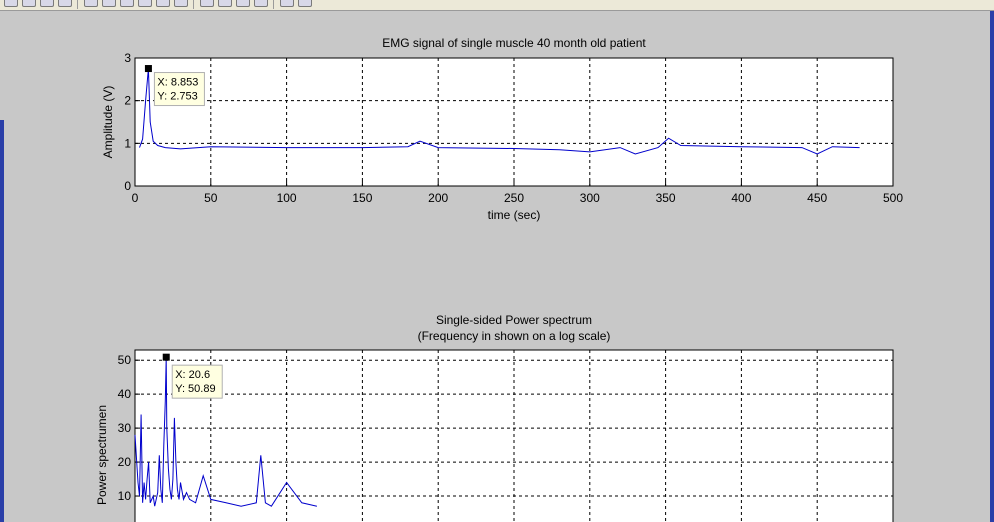 The width and height of the screenshot is (994, 522). I want to click on emg-x-tick-label: 350, so click(666, 198).